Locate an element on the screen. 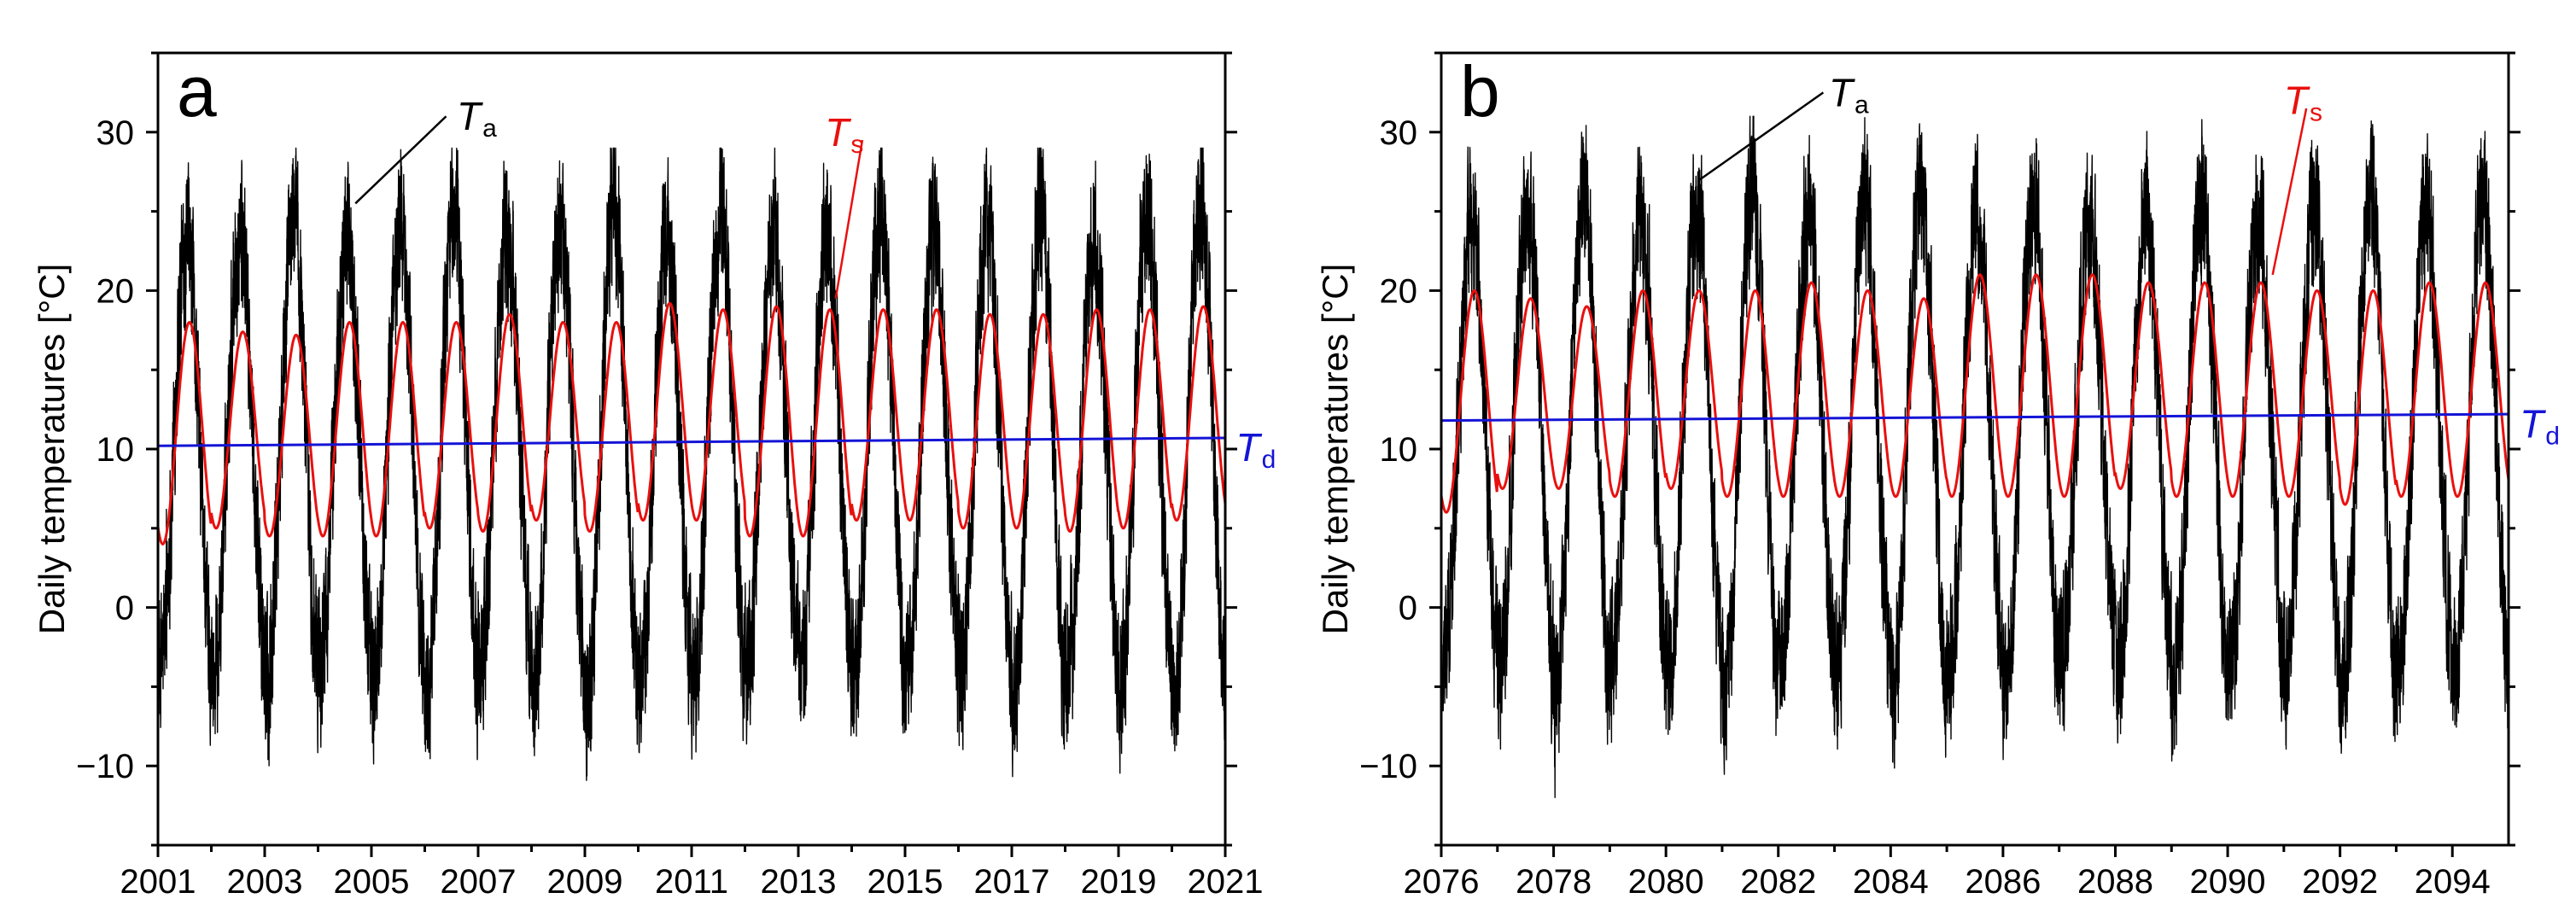 Image resolution: width=2576 pixels, height=916 pixels. x-tick-label: 2094 is located at coordinates (2453, 882).